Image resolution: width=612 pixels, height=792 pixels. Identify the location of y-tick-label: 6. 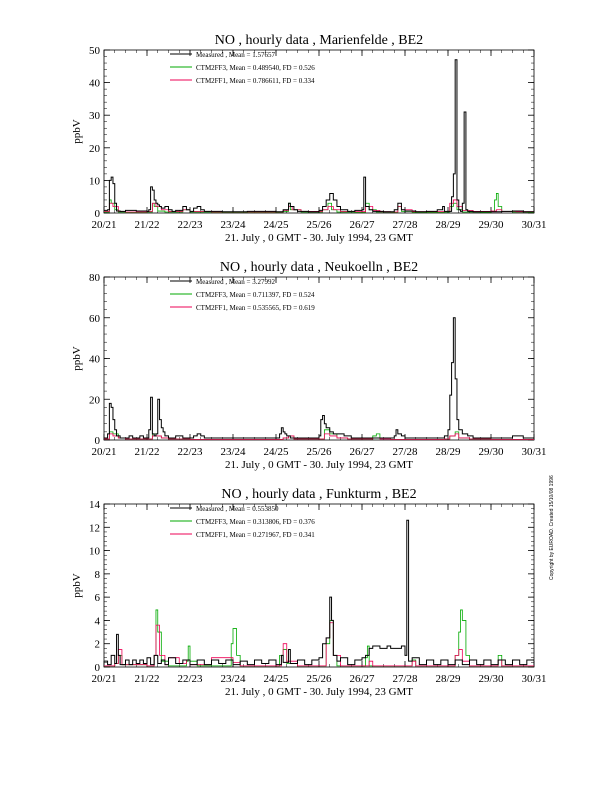
(98, 598).